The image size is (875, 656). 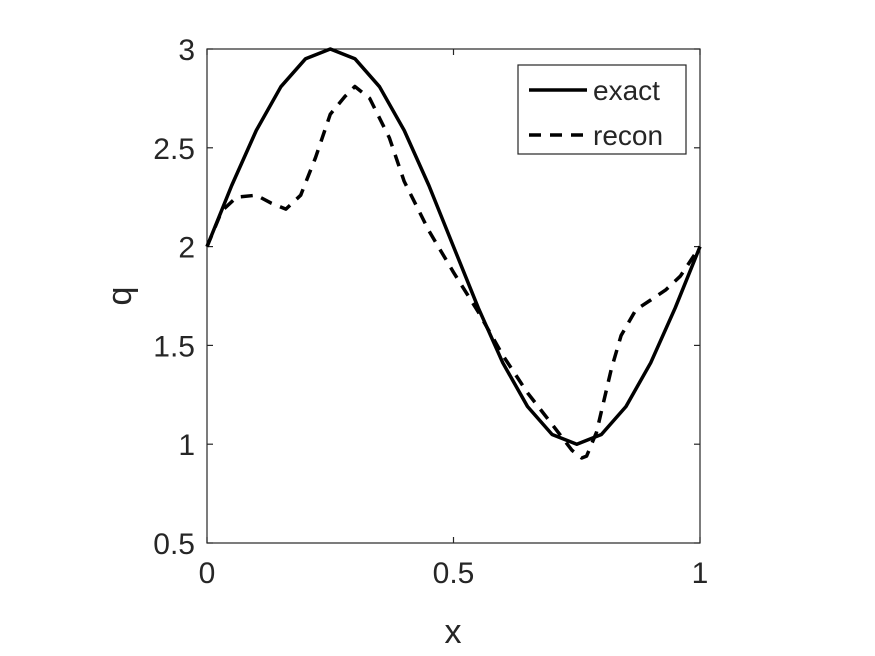 I want to click on y-tick-label: 0.5, so click(x=174, y=544).